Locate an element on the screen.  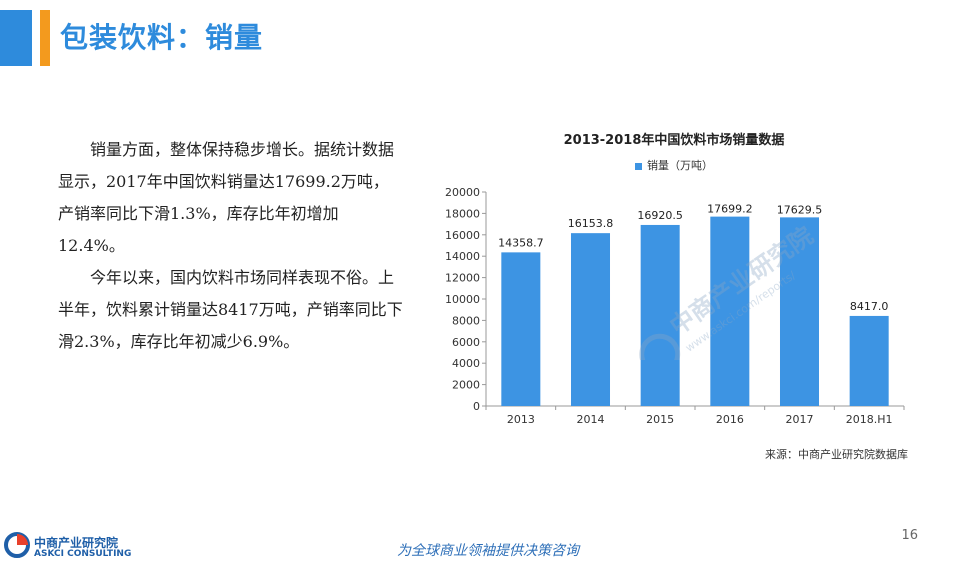
chart-legend: 销量（万吨） is located at coordinates (674, 165).